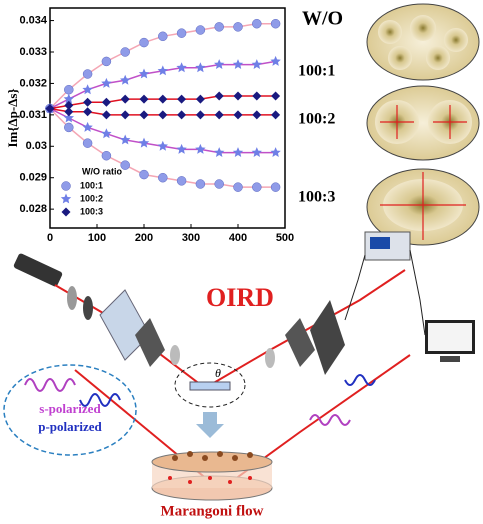  Describe the element at coordinates (91, 211) in the screenshot. I see `legend-label: 100:3` at that location.